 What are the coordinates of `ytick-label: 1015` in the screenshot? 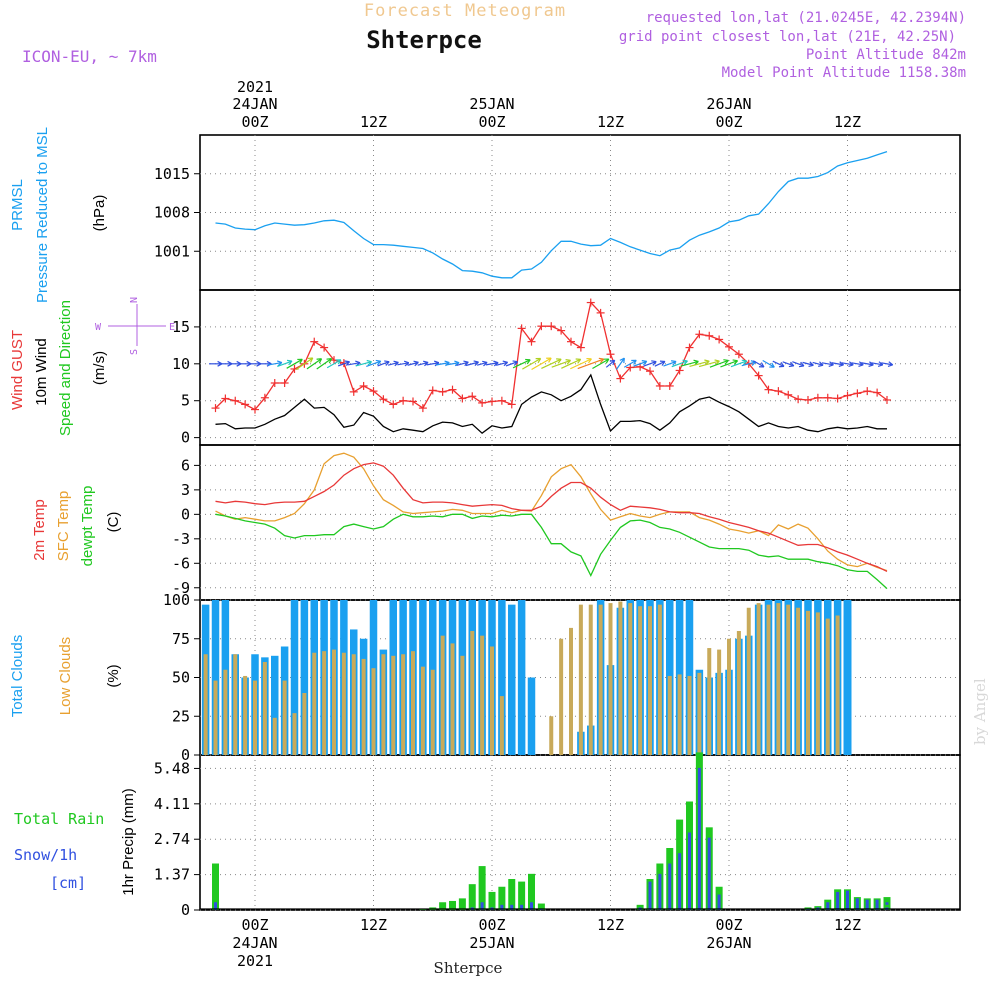 It's located at (172, 174).